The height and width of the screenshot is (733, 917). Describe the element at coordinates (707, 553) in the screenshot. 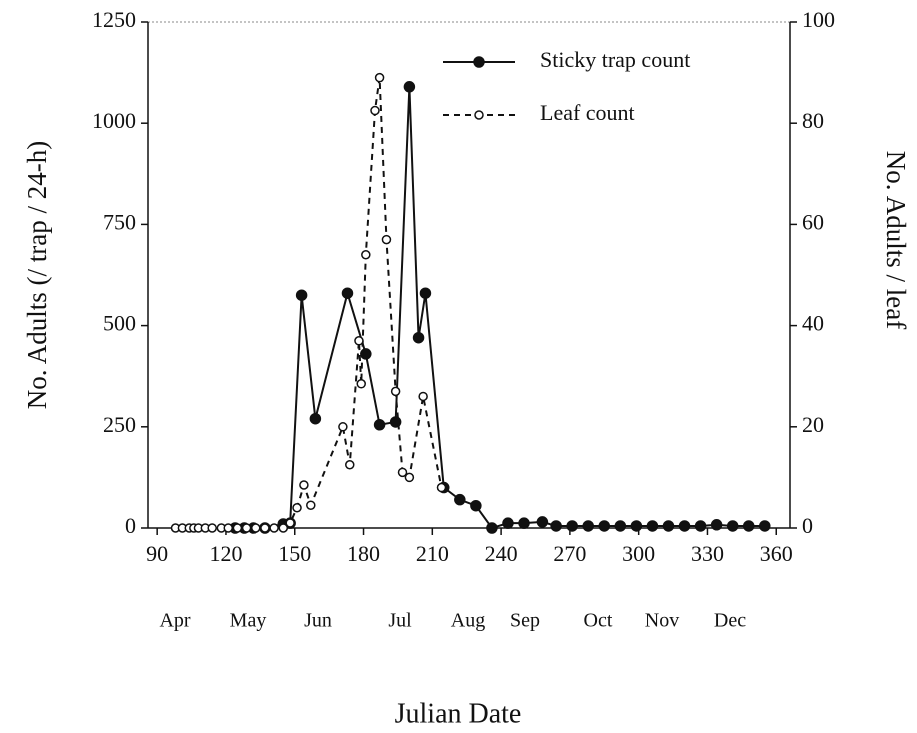

I see `x-tick-label: 330` at that location.